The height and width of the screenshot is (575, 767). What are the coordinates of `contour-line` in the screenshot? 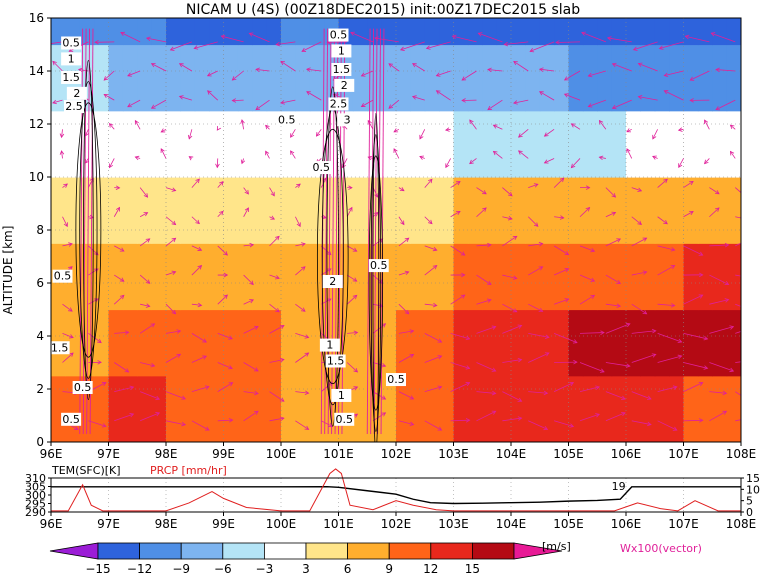 It's located at (88, 230).